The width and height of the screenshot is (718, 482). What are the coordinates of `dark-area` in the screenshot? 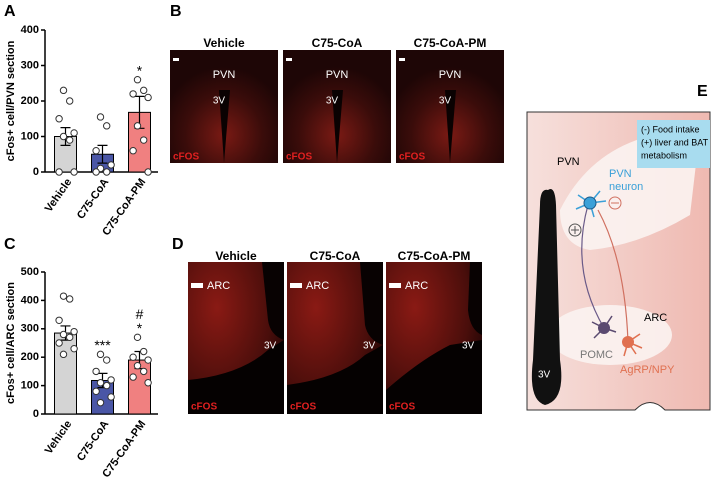 It's located at (335, 377).